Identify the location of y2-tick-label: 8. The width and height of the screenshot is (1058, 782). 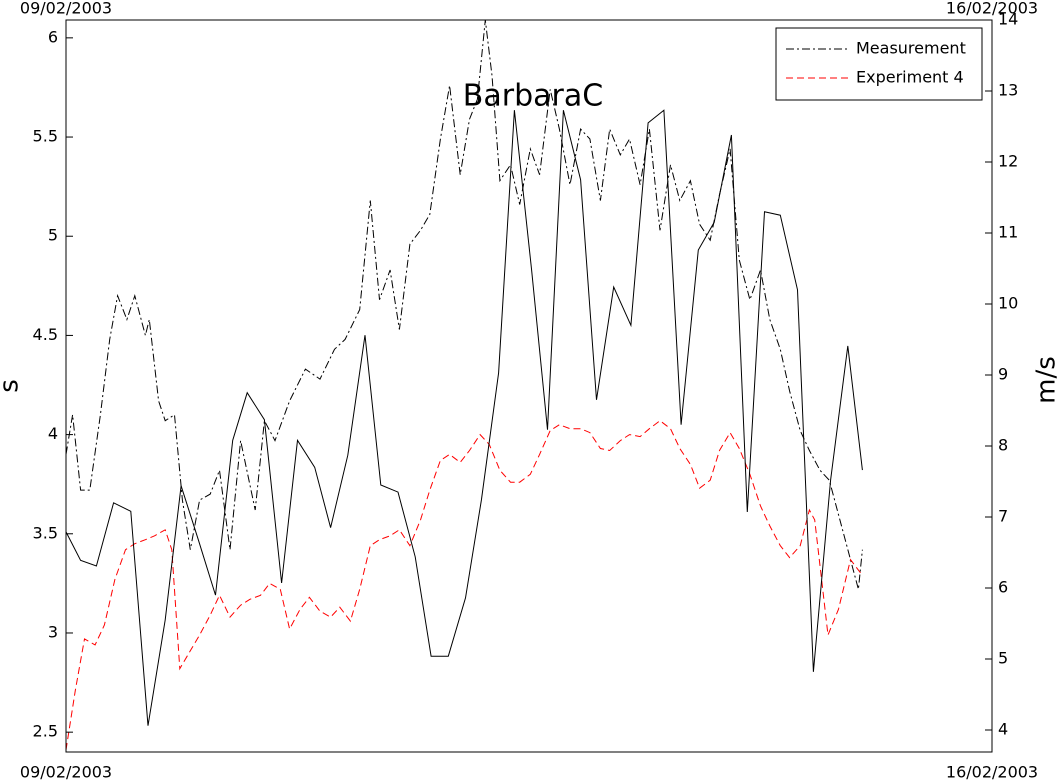
(1003, 444).